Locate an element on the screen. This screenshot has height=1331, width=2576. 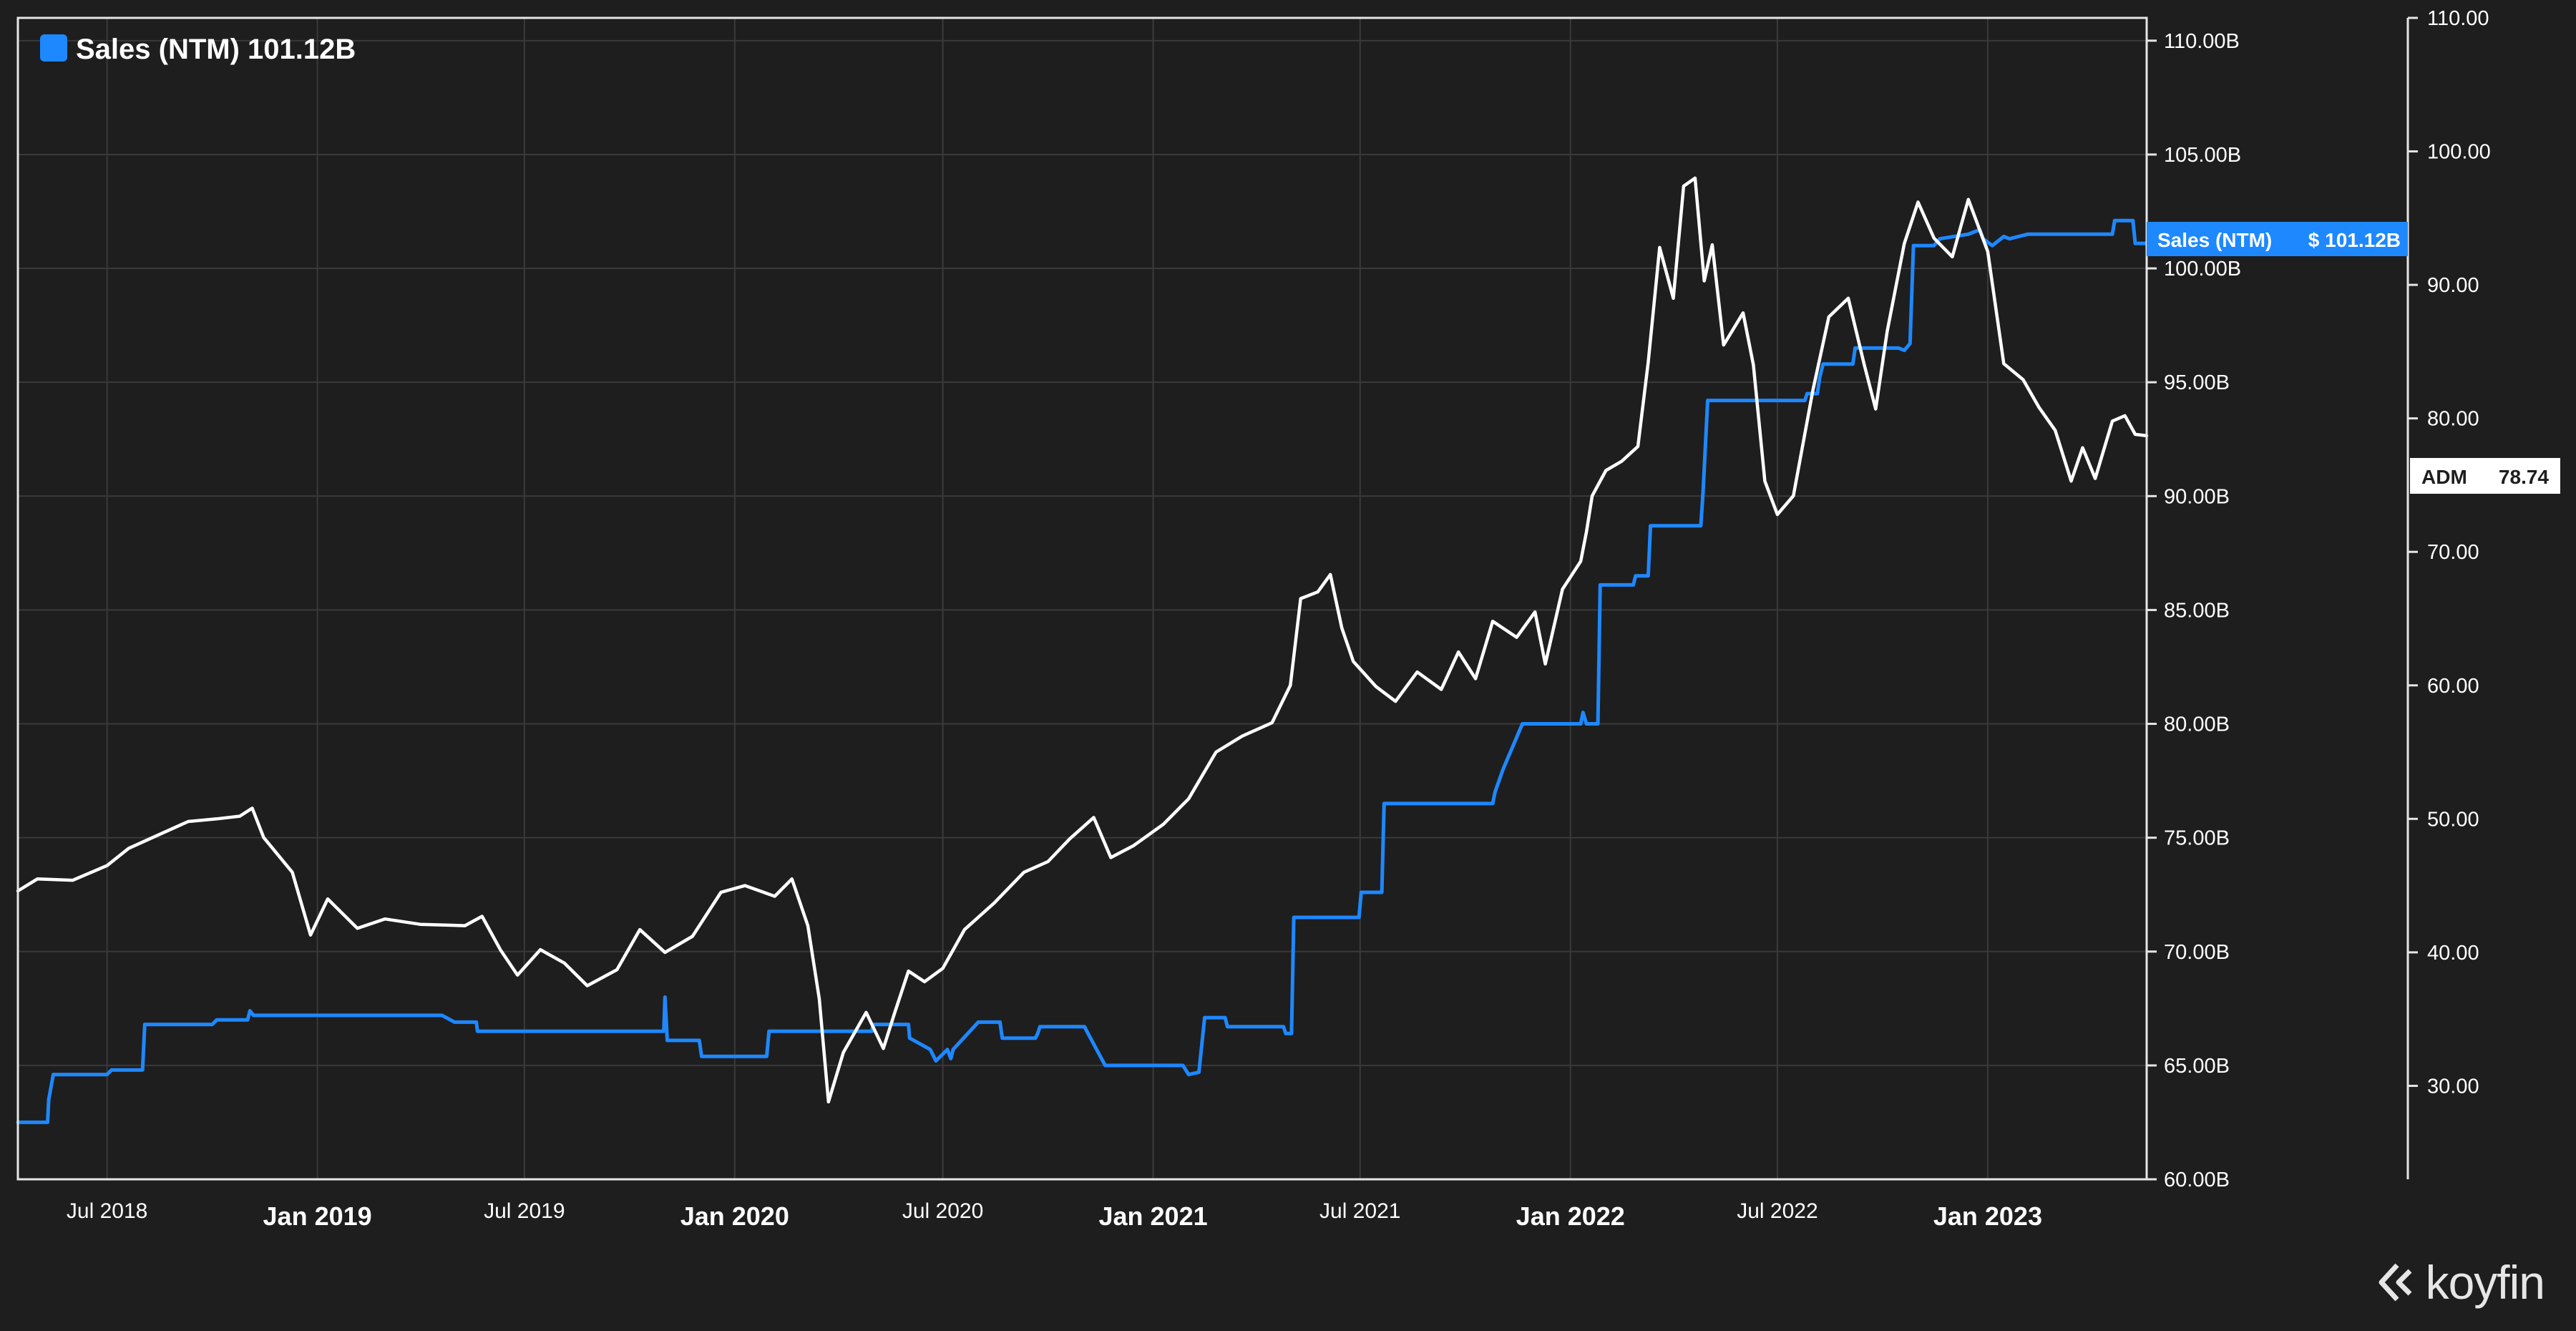
x-tick-label: Jan 2023 is located at coordinates (1987, 1216).